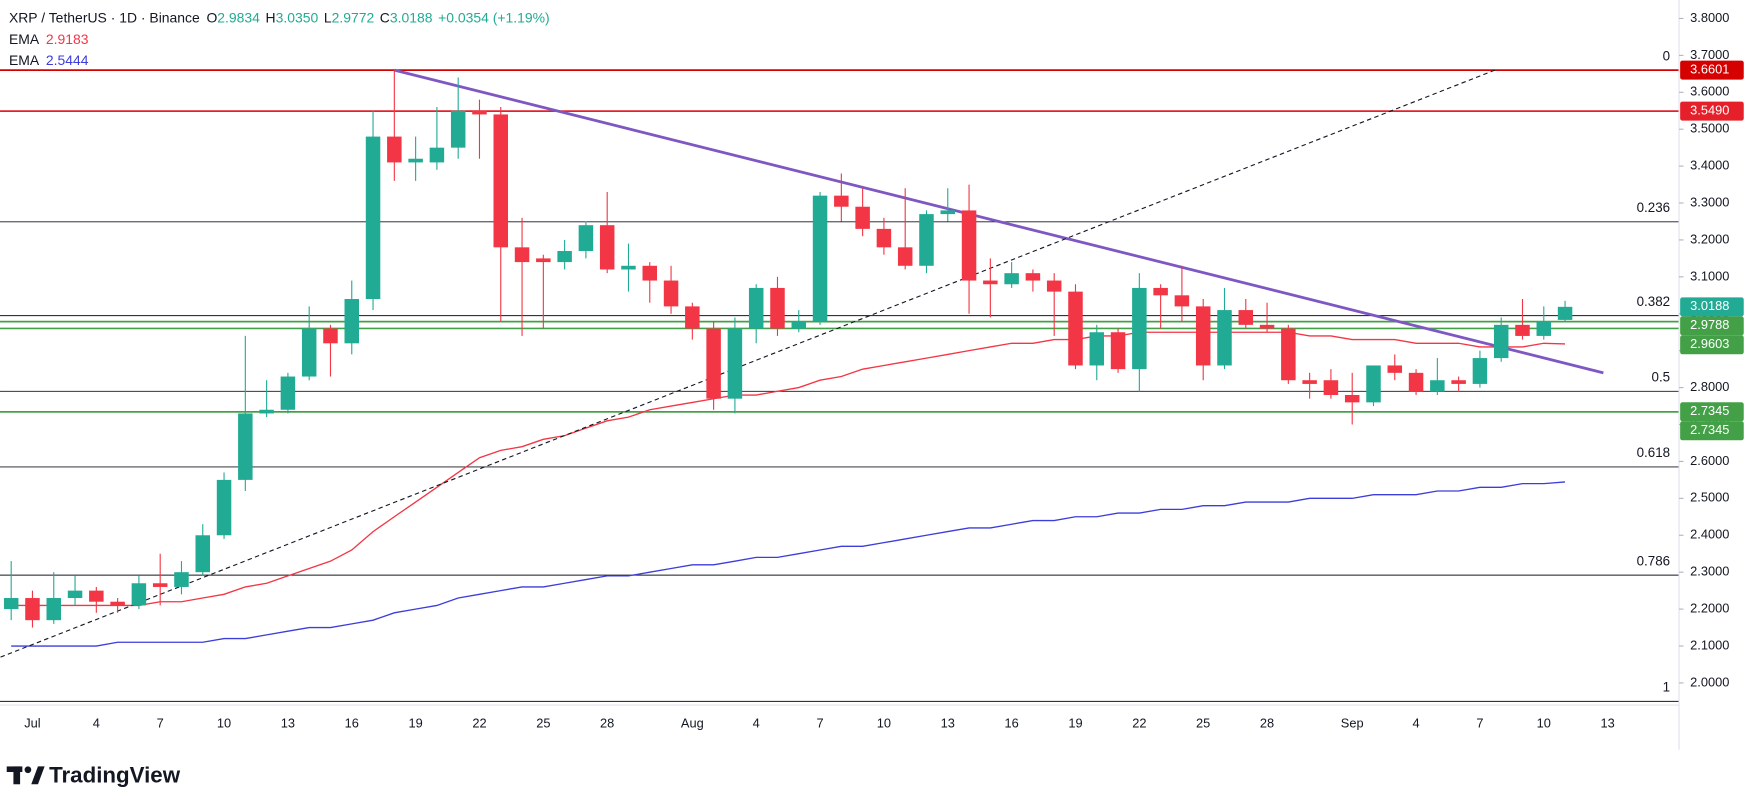 The width and height of the screenshot is (1746, 797). Describe the element at coordinates (32, 722) in the screenshot. I see `x-tick-label: Jul` at that location.